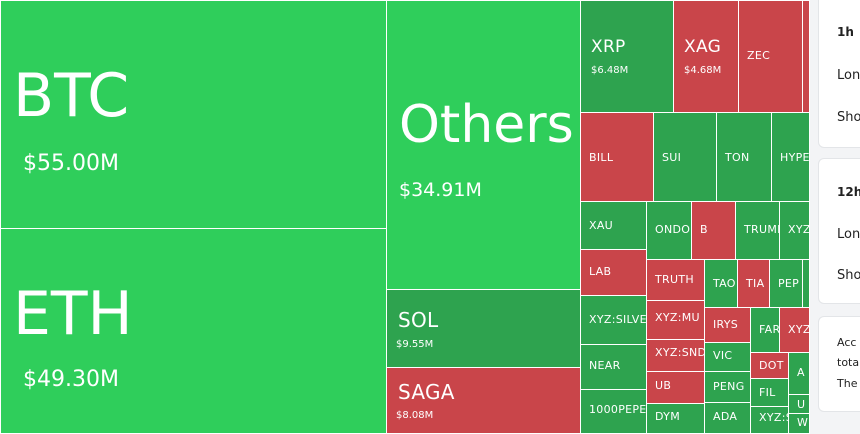  I want to click on tile-bill: BILL, so click(617, 157).